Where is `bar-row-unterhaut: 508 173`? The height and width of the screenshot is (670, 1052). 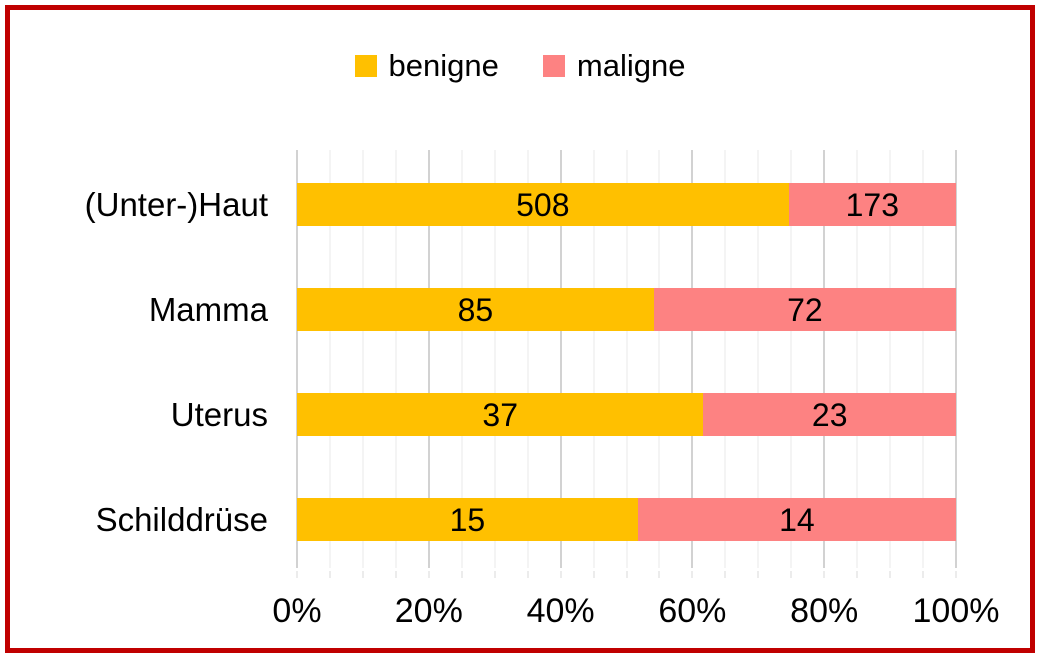 bar-row-unterhaut: 508 173 is located at coordinates (626, 204).